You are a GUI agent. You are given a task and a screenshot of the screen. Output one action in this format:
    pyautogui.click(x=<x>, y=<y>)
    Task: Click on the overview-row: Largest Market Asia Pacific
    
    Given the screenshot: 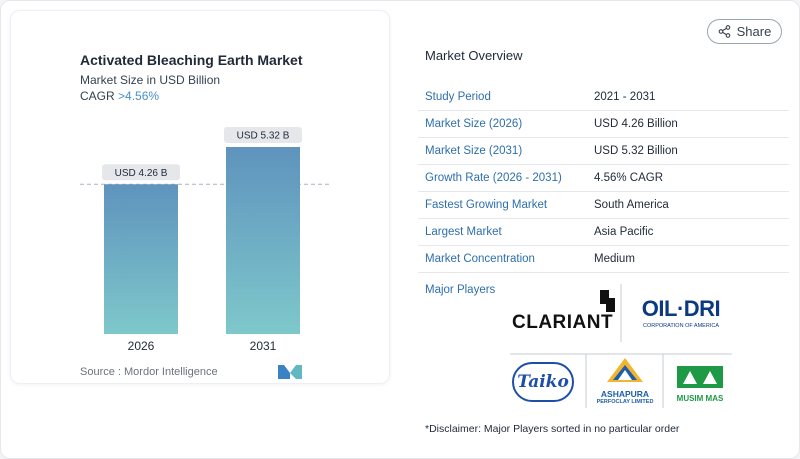 What is the action you would take?
    pyautogui.click(x=603, y=232)
    